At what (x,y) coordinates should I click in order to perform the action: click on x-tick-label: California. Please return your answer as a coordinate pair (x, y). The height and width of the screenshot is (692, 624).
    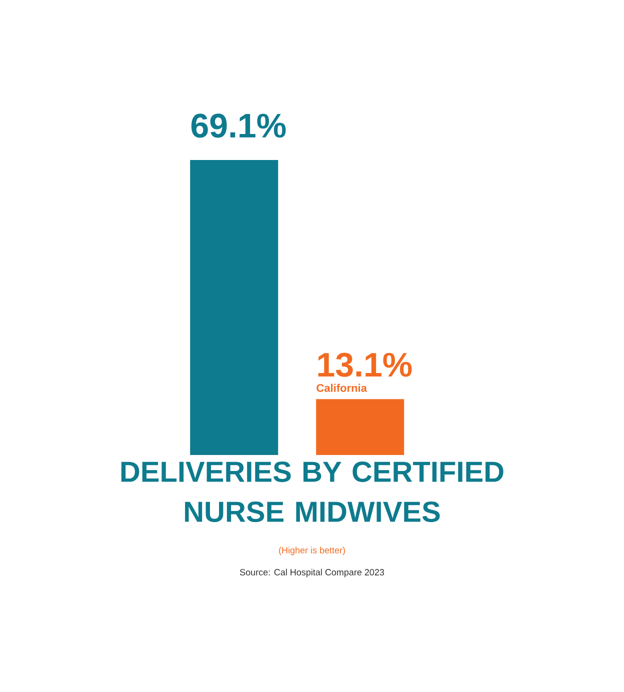
    Looking at the image, I should click on (341, 388).